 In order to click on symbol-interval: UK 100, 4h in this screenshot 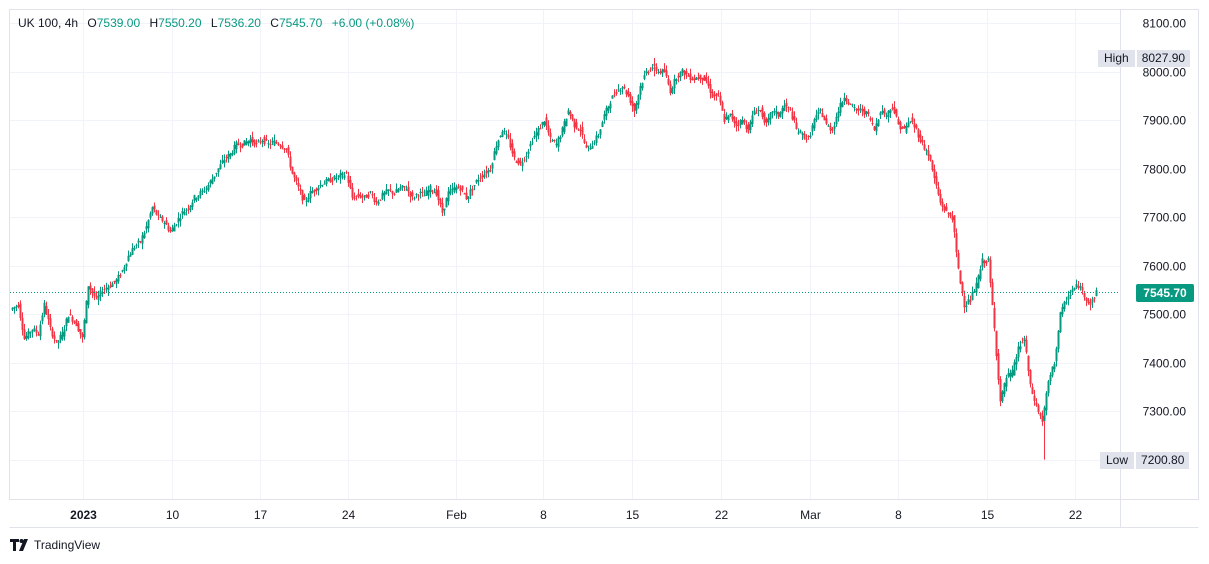, I will do `click(48, 23)`.